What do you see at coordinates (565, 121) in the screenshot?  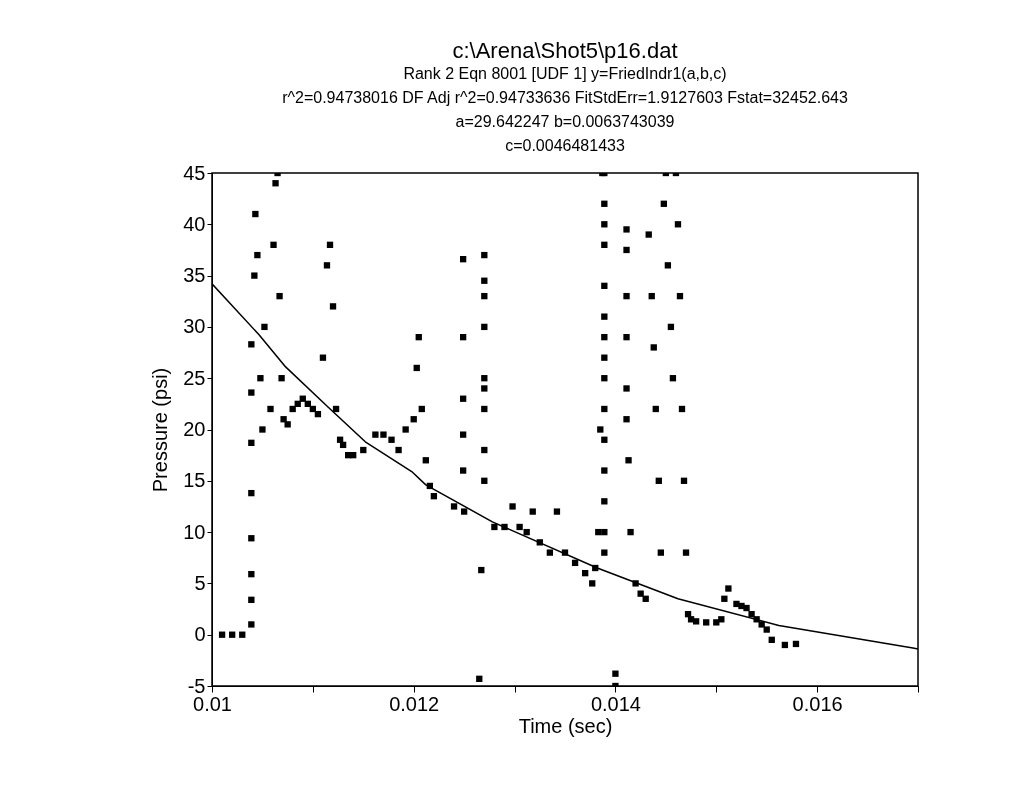 I see `text: a=29.642247 b=0.0063743039` at bounding box center [565, 121].